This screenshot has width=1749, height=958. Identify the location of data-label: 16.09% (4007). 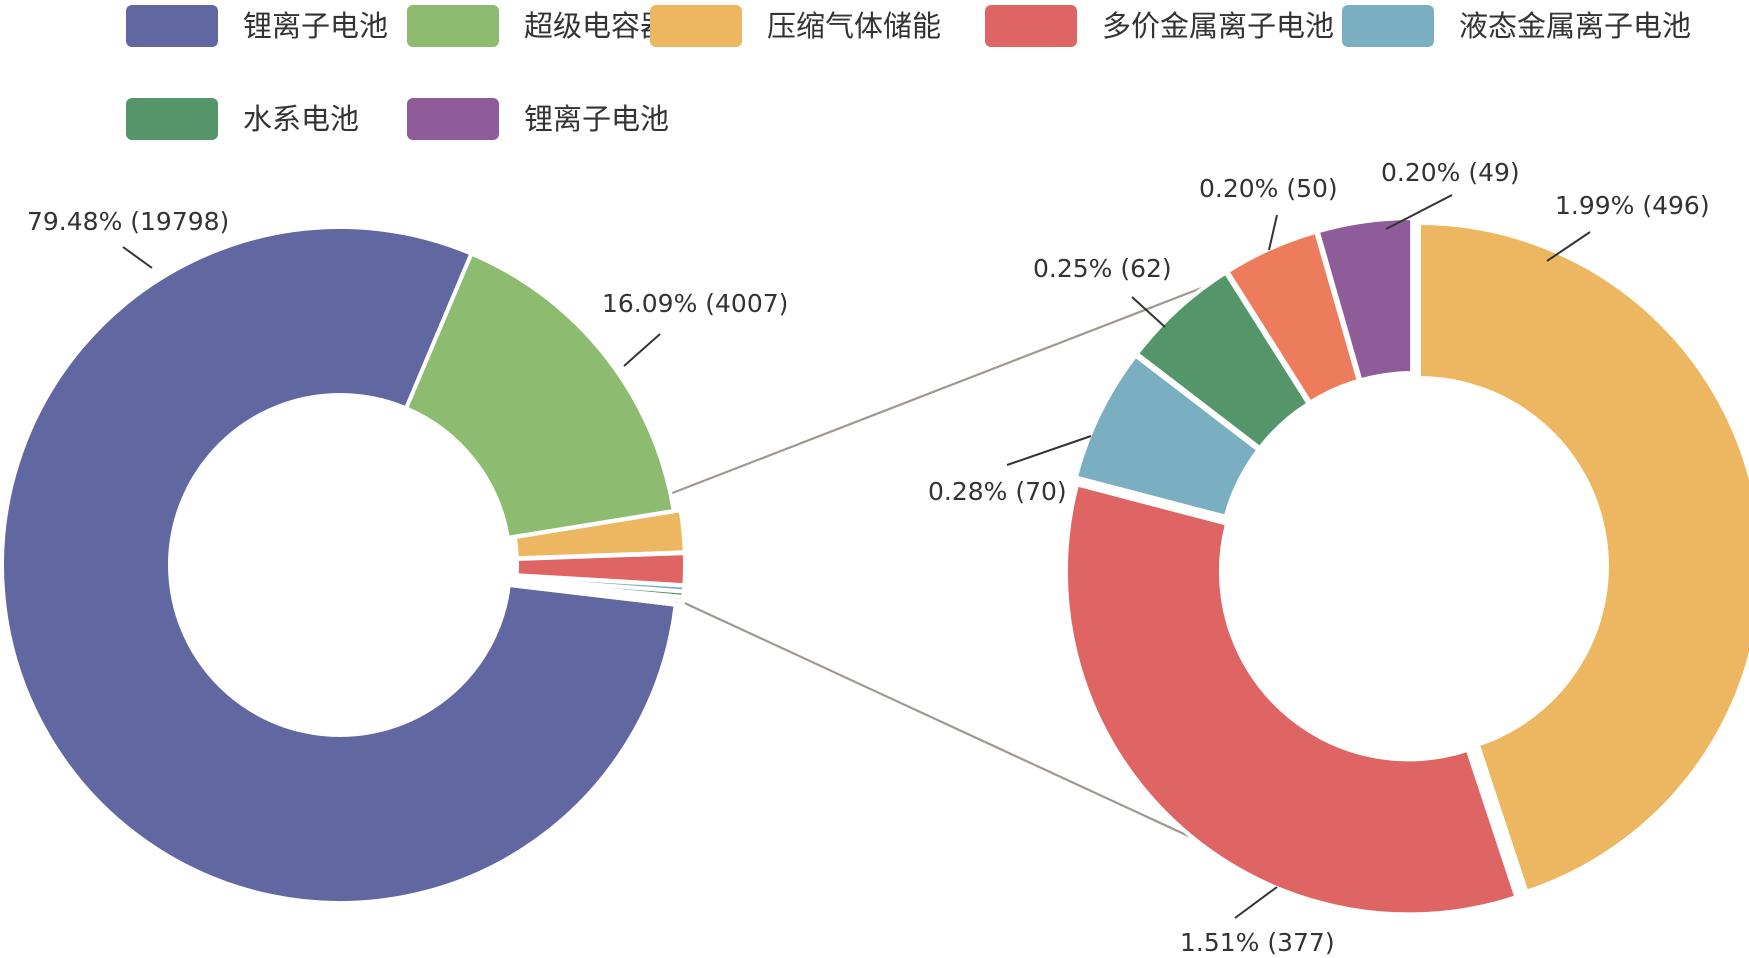
(695, 303).